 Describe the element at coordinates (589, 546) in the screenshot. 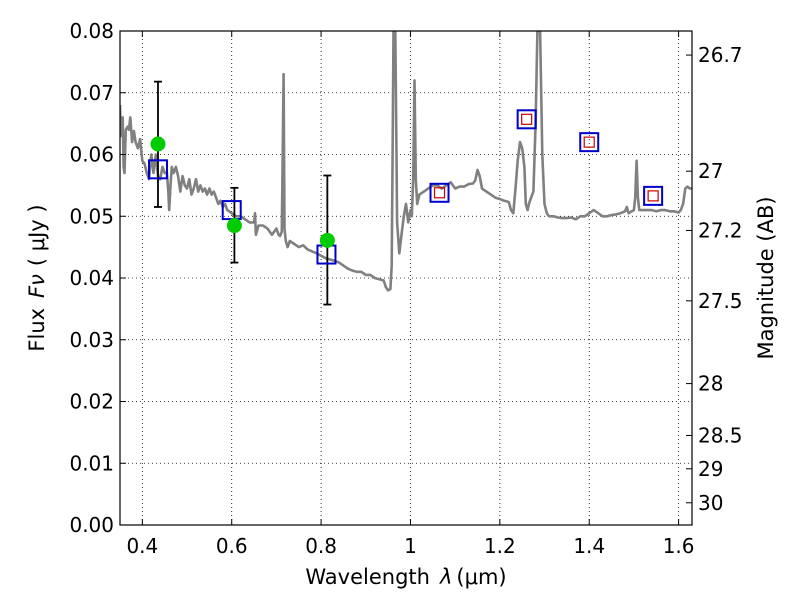

I see `x-tick-label: 1.4` at that location.